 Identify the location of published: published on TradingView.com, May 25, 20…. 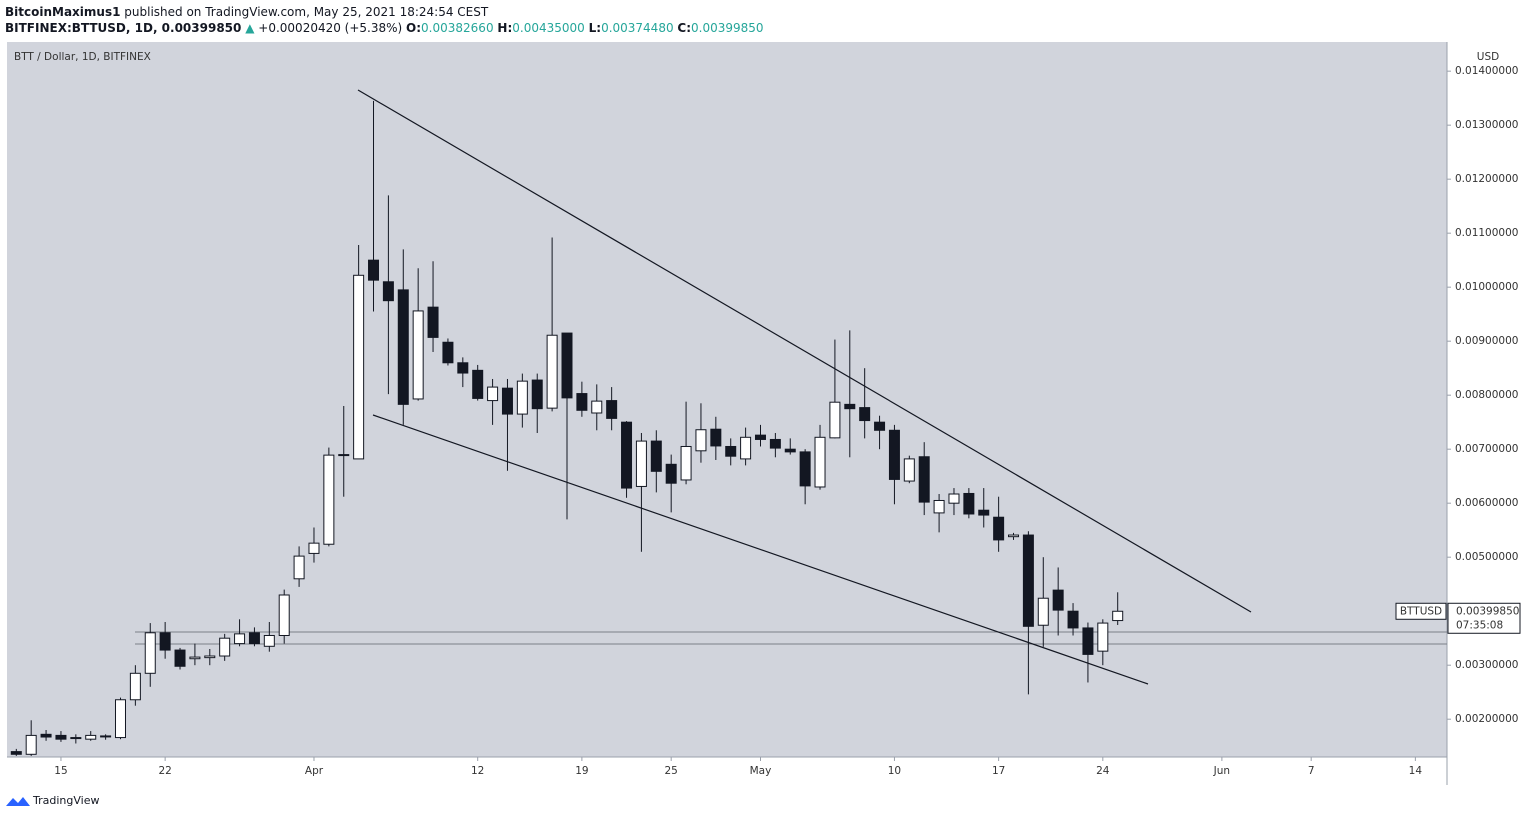
(306, 12).